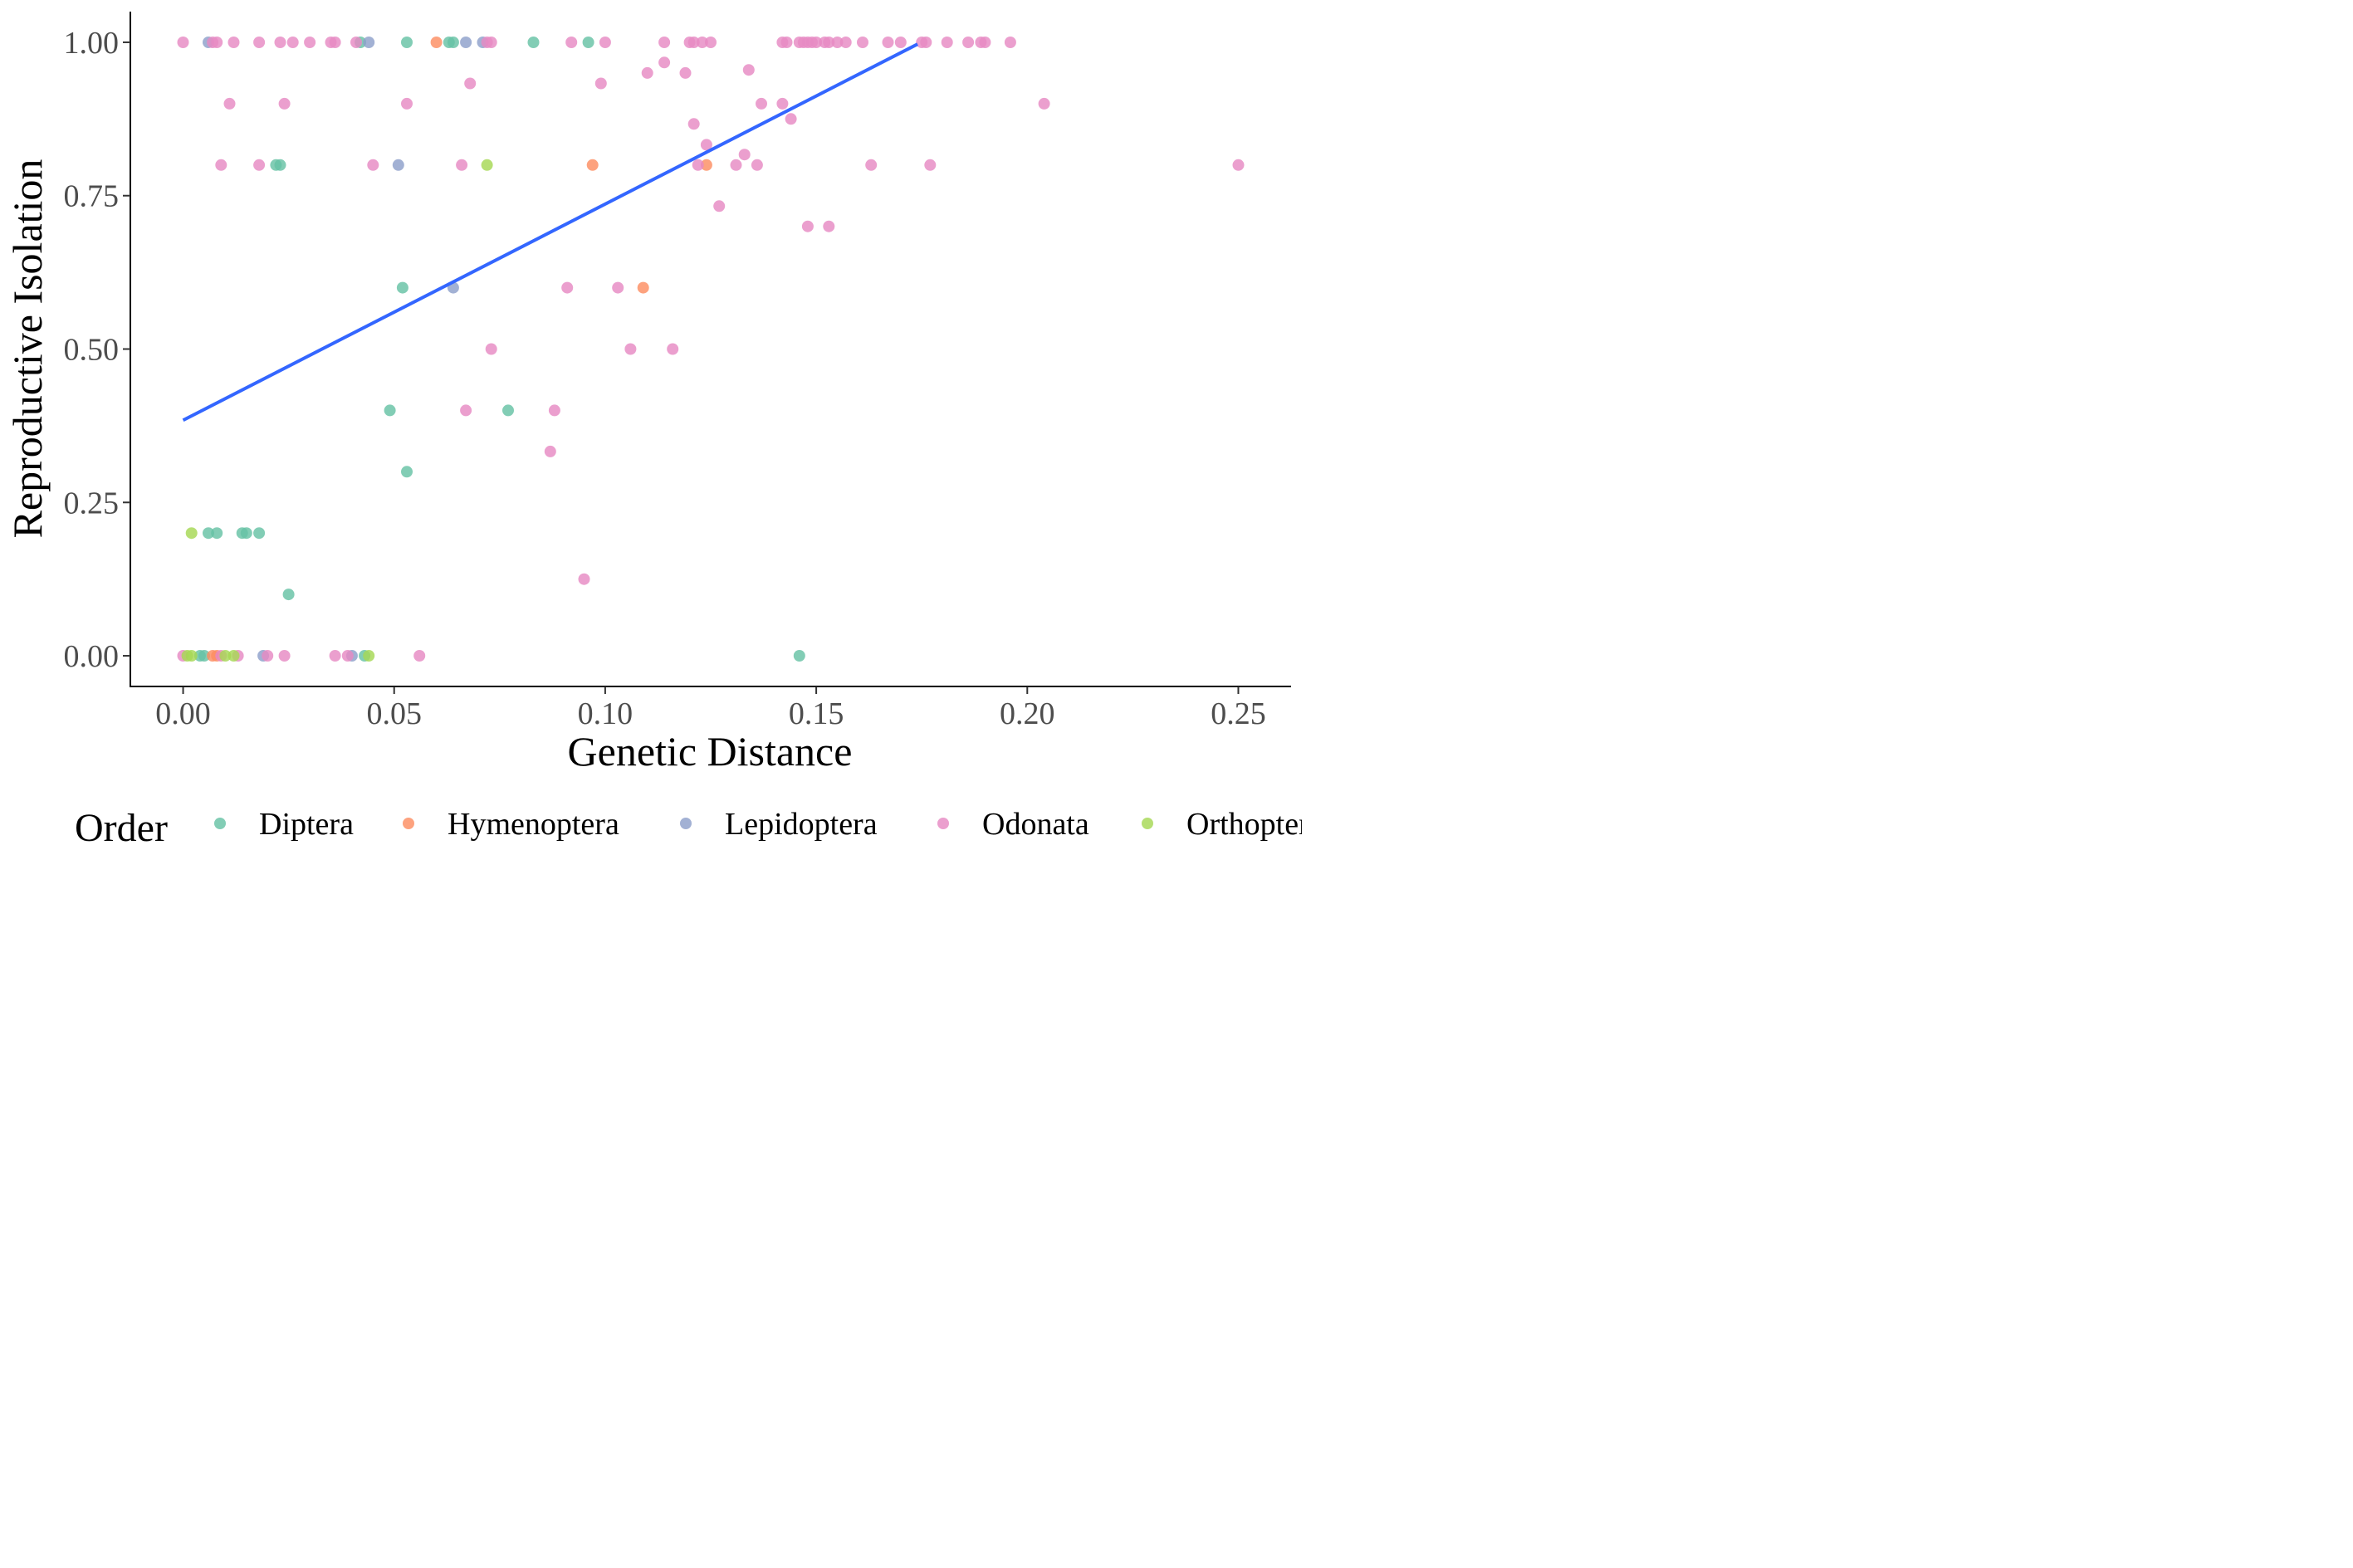 The height and width of the screenshot is (1568, 2353). Describe the element at coordinates (1035, 825) in the screenshot. I see `legend-label-odonata: Odonata` at that location.